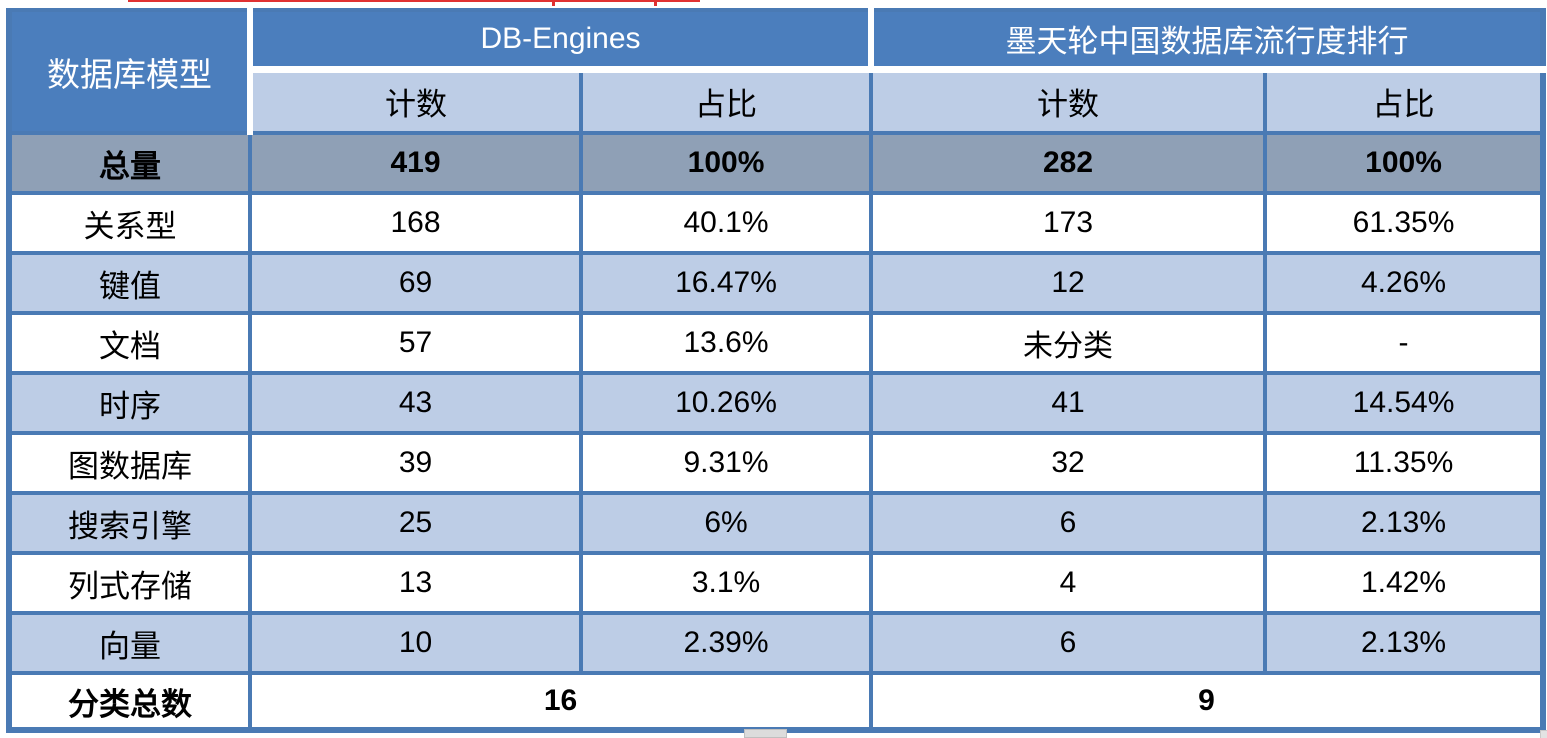  Describe the element at coordinates (726, 403) in the screenshot. I see `value-cell: 10.26%` at that location.